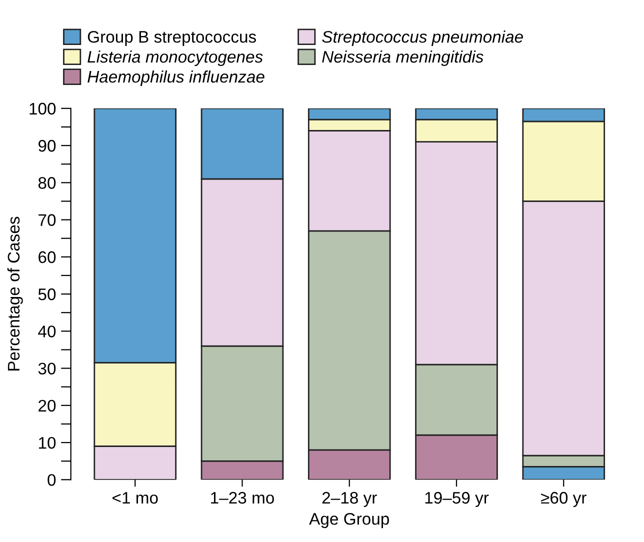 The width and height of the screenshot is (644, 542). What do you see at coordinates (563, 500) in the screenshot?
I see `x-tick-label: ≥60 yr` at bounding box center [563, 500].